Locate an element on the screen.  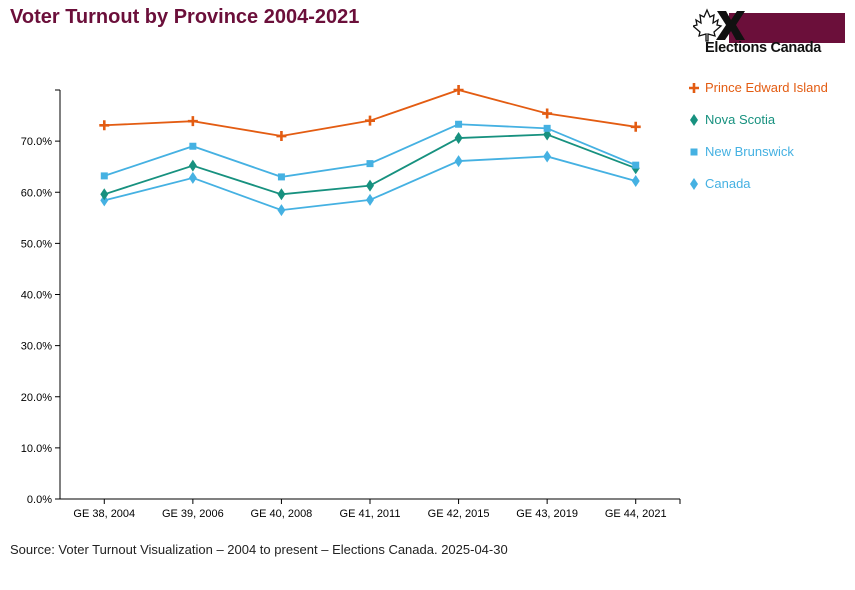
elections-canada-logo: Elections Canada is located at coordinates (769, 33).